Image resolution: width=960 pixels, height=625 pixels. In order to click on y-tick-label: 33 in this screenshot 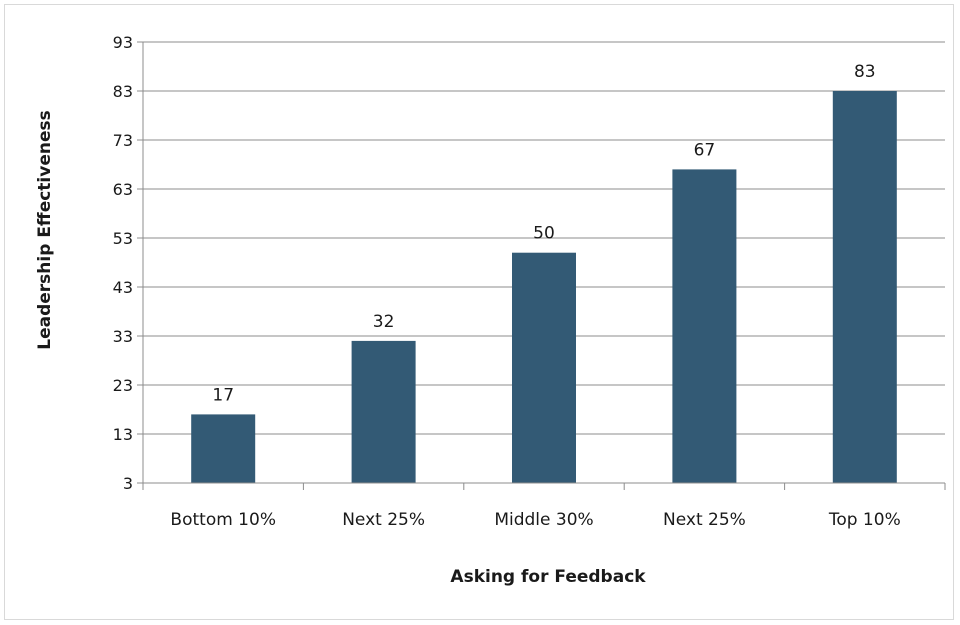, I will do `click(123, 336)`.